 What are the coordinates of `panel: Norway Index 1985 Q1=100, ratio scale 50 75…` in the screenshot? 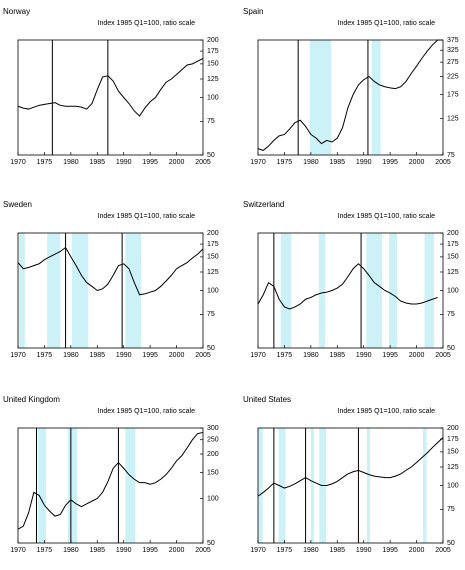 It's located at (111, 86).